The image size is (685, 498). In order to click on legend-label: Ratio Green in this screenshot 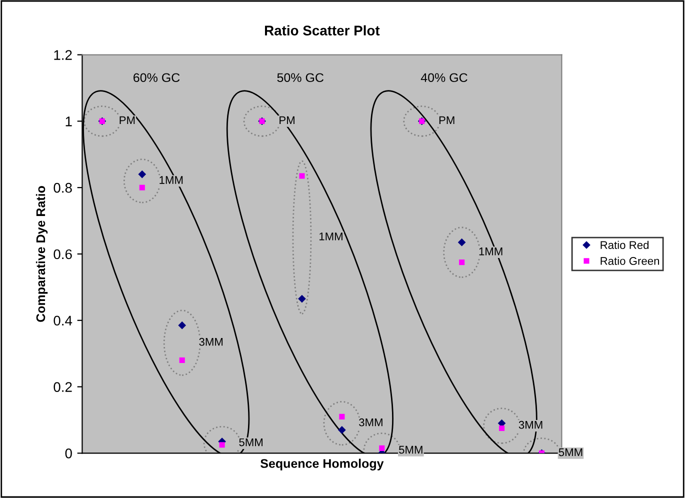, I will do `click(630, 260)`.